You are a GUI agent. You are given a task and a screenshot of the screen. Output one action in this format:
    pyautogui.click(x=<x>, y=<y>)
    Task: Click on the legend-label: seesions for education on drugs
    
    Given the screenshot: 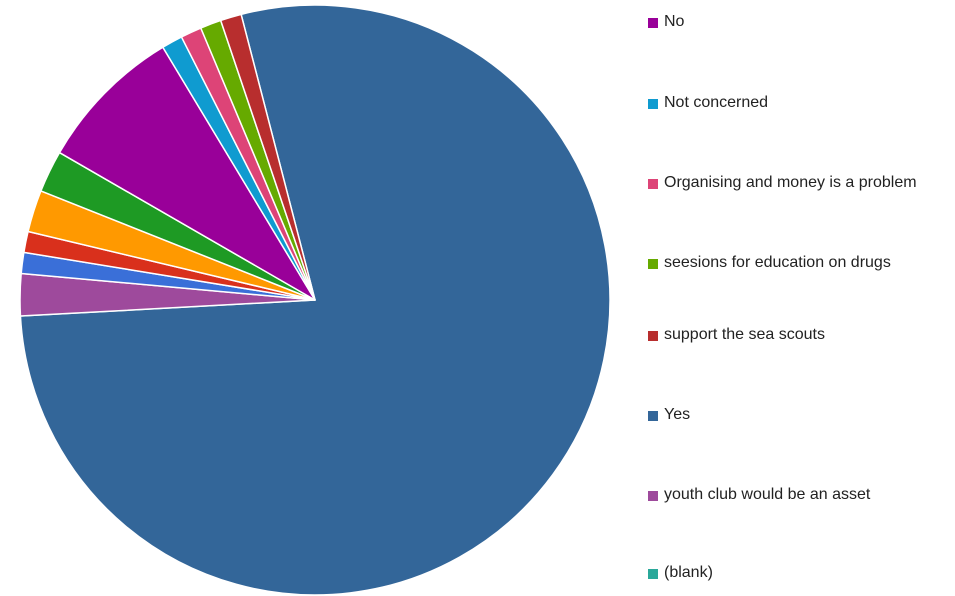 What is the action you would take?
    pyautogui.click(x=777, y=262)
    